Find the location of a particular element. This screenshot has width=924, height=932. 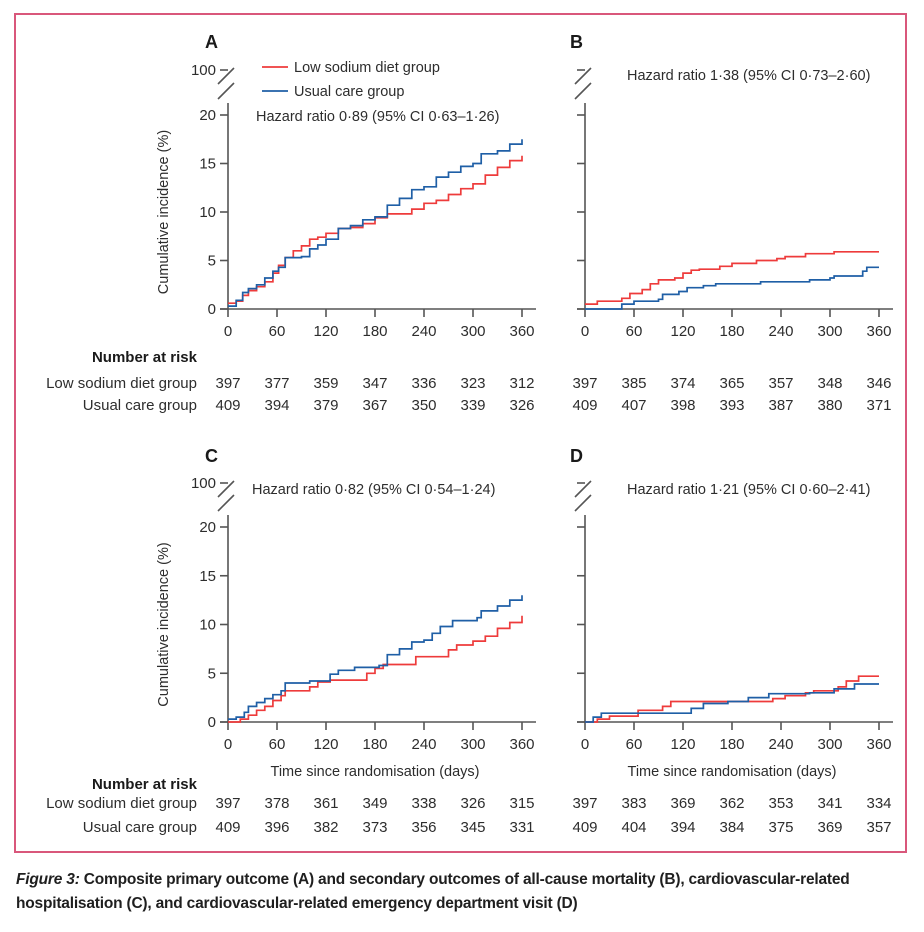

risk-value: 361 is located at coordinates (325, 803).